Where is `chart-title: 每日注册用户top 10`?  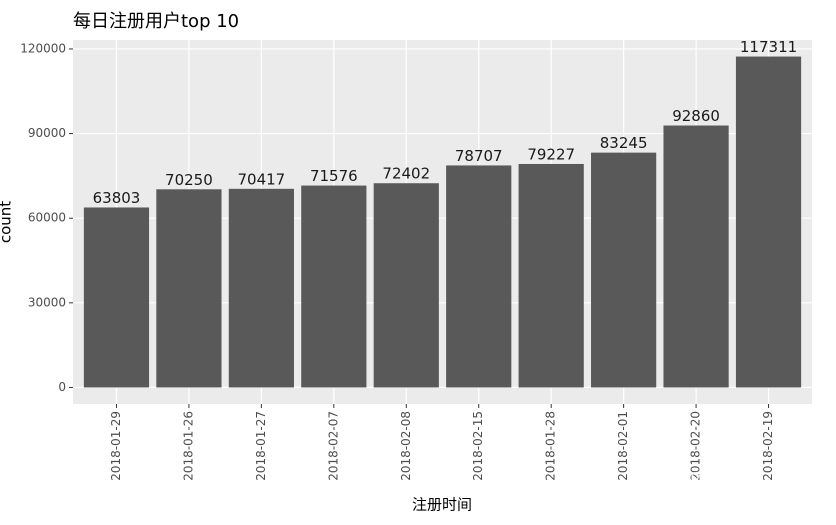
chart-title: 每日注册用户top 10 is located at coordinates (156, 21).